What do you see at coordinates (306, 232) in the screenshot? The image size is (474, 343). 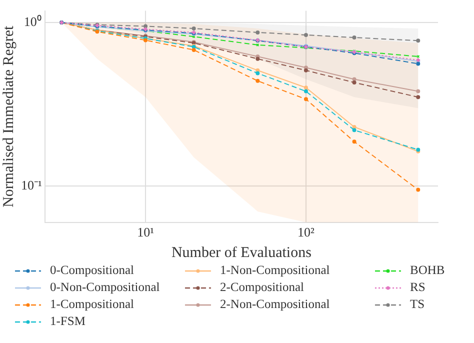 I see `x-tick-label: 10²` at bounding box center [306, 232].